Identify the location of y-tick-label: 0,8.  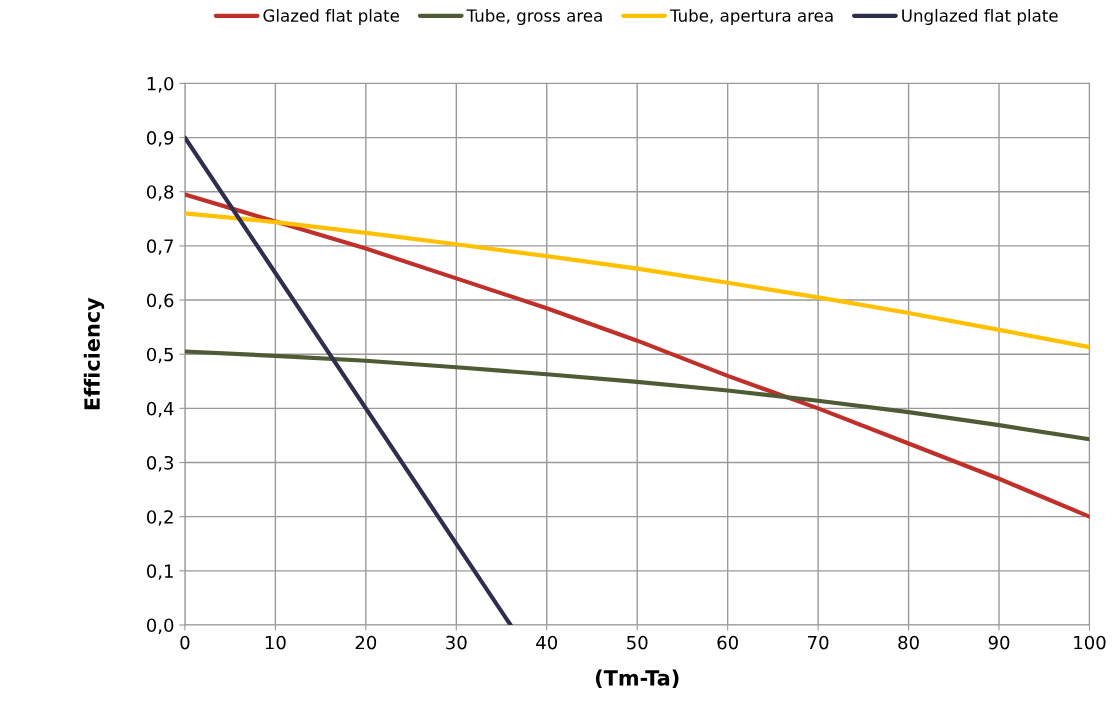
(160, 193).